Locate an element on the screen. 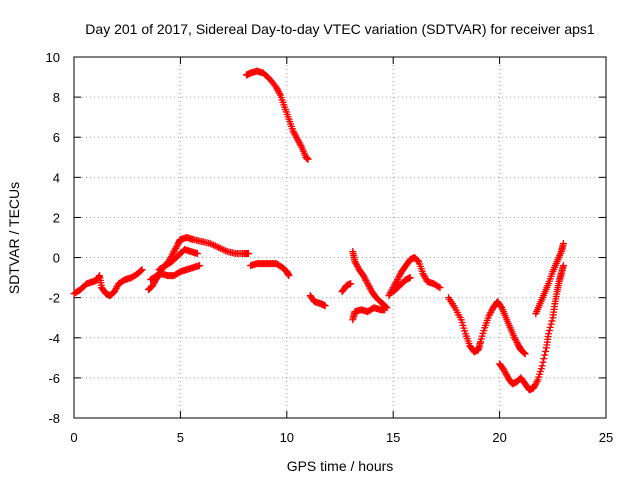  x-tick-label: 0 is located at coordinates (73, 437).